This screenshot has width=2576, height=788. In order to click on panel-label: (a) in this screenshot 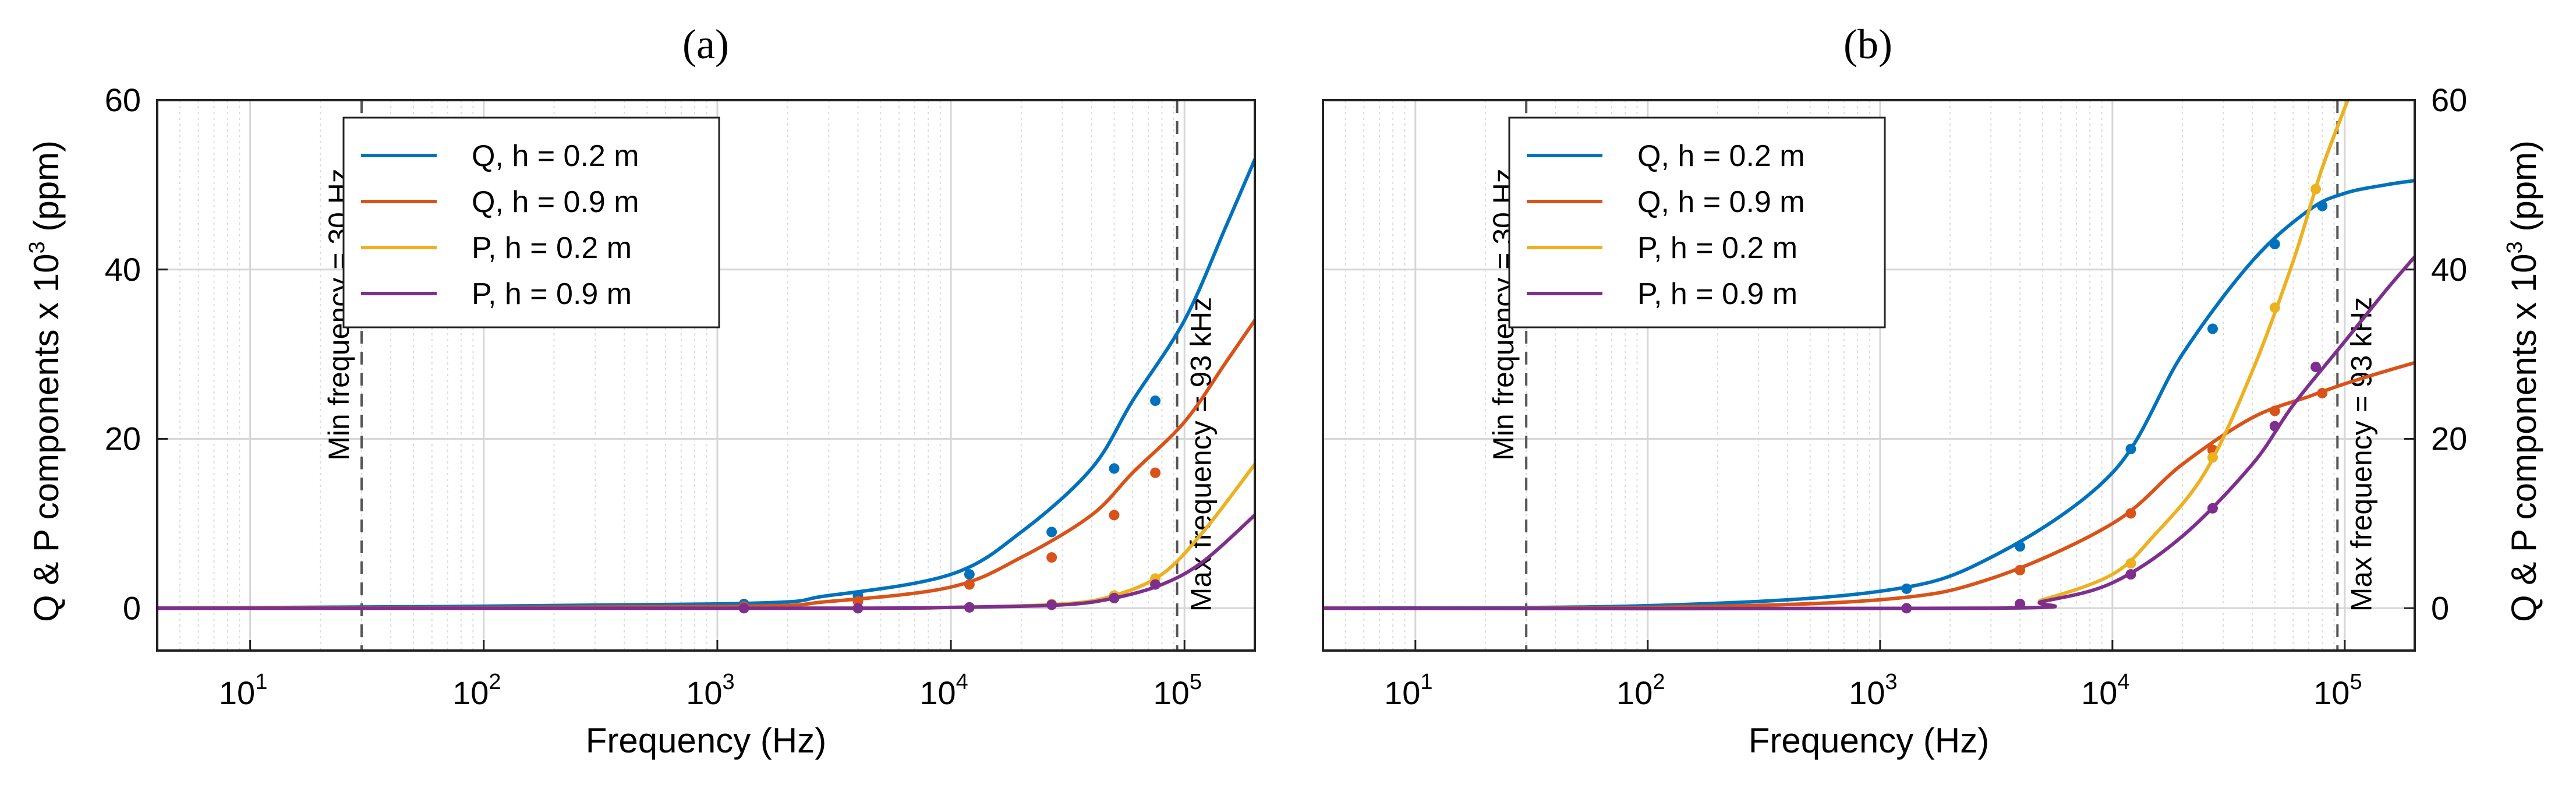, I will do `click(705, 44)`.